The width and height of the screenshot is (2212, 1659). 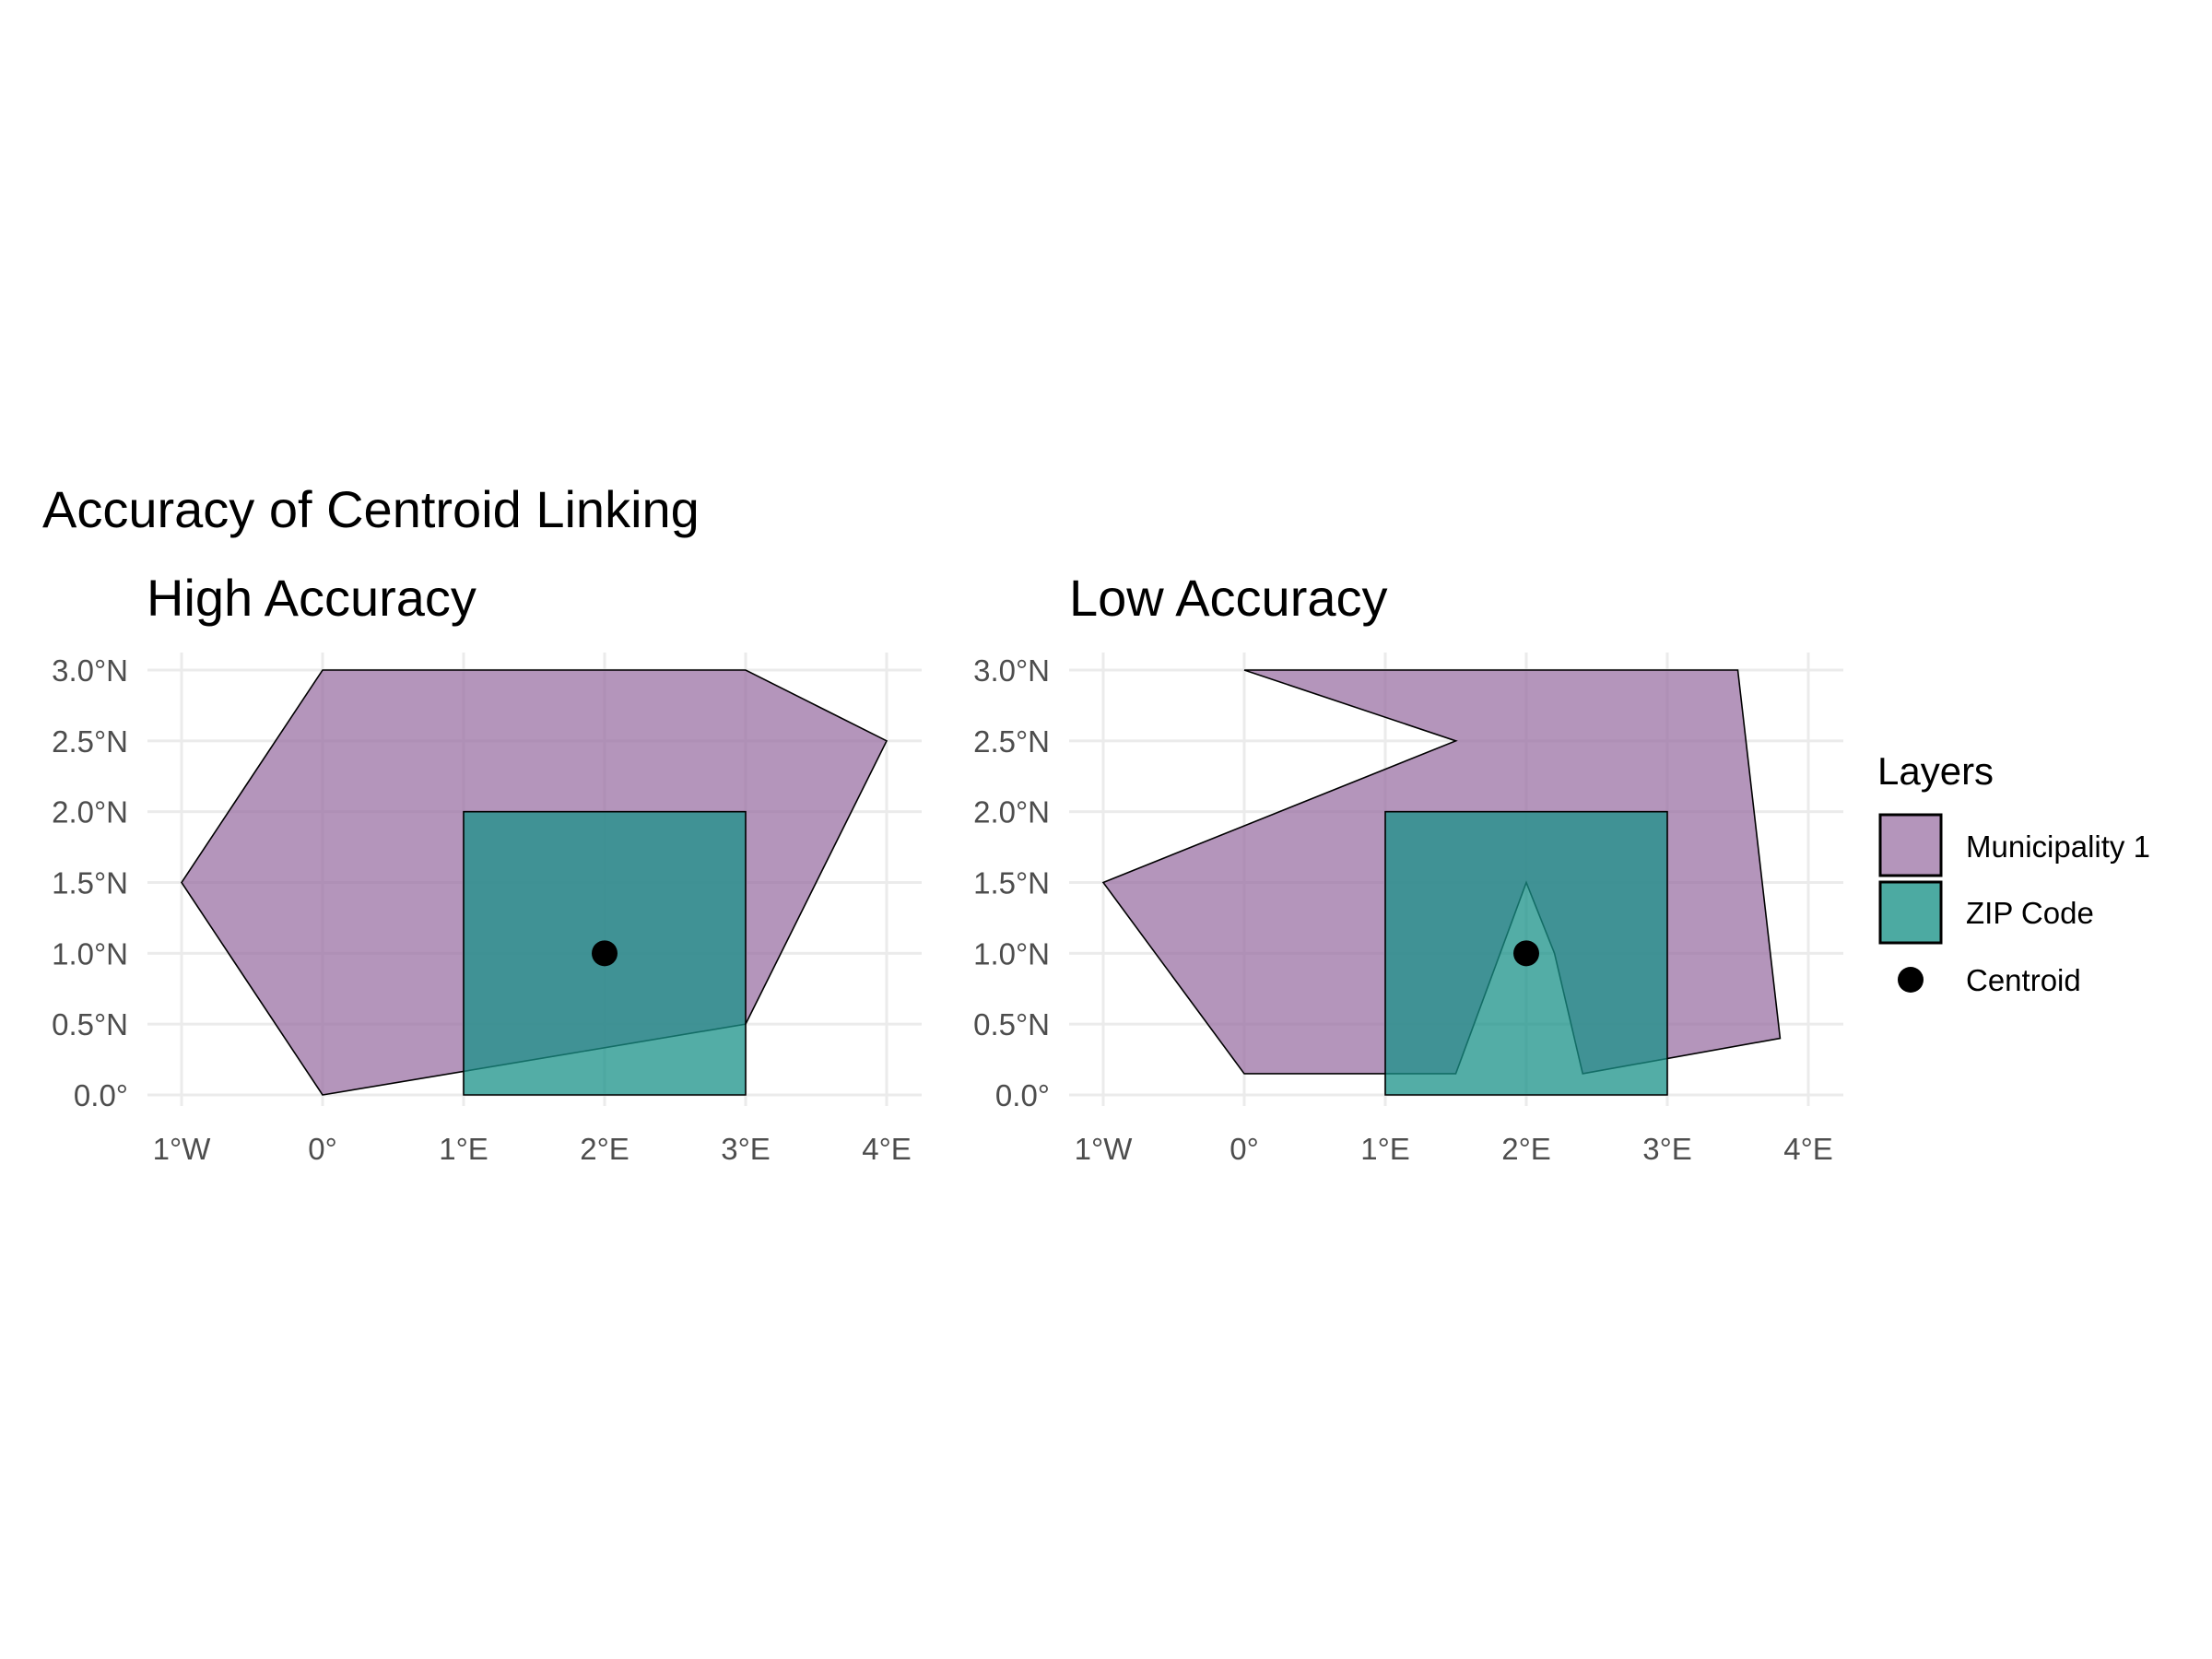 What do you see at coordinates (1910, 845) in the screenshot?
I see `legend-key-municipality` at bounding box center [1910, 845].